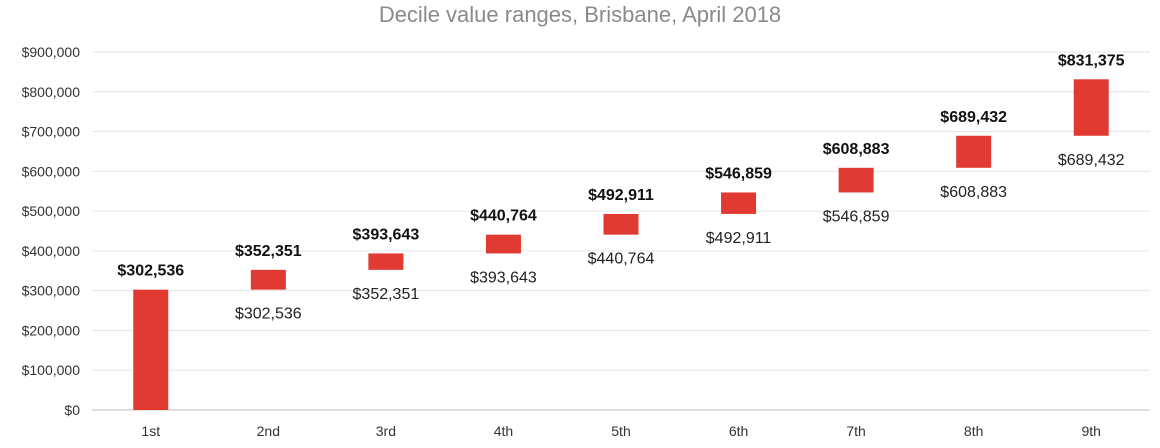  Describe the element at coordinates (503, 431) in the screenshot. I see `x-tick-label: 4th` at that location.